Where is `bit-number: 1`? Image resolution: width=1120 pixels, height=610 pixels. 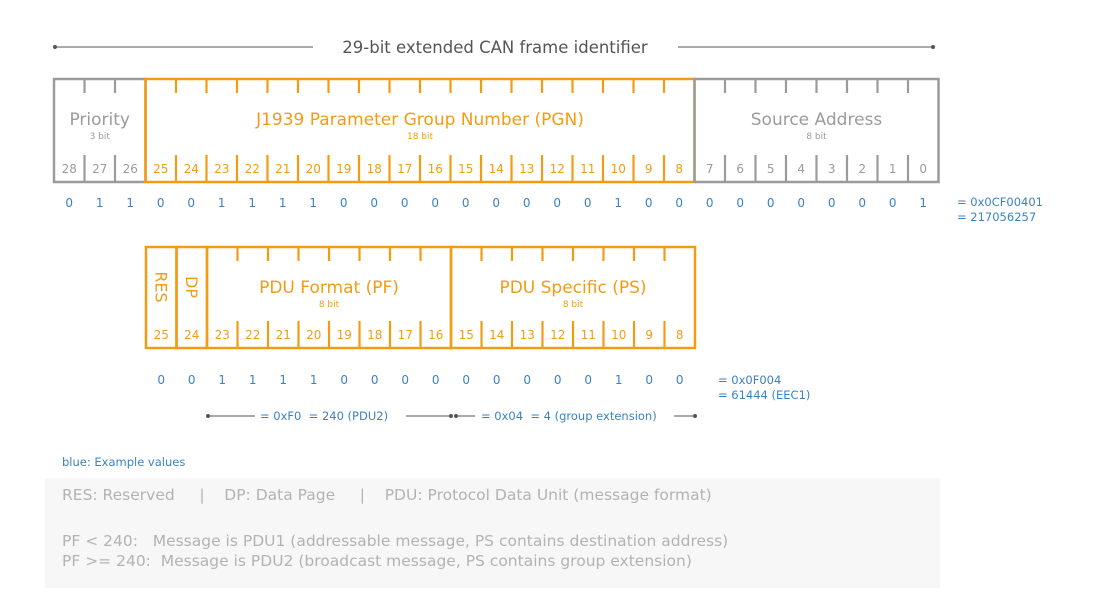
bit-number: 1 is located at coordinates (893, 169).